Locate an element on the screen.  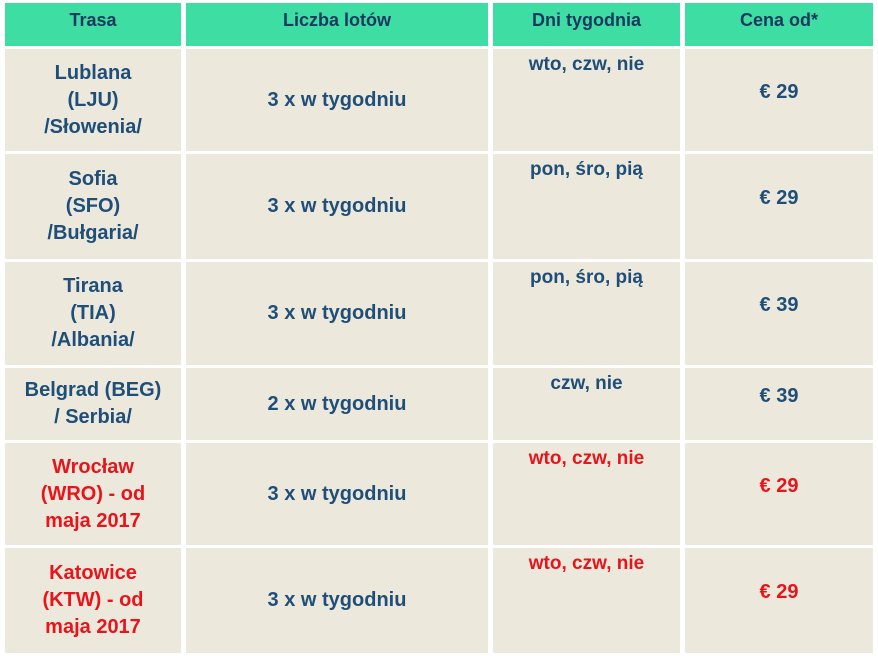
flights-cell: 2 x w tygodniu is located at coordinates (337, 404).